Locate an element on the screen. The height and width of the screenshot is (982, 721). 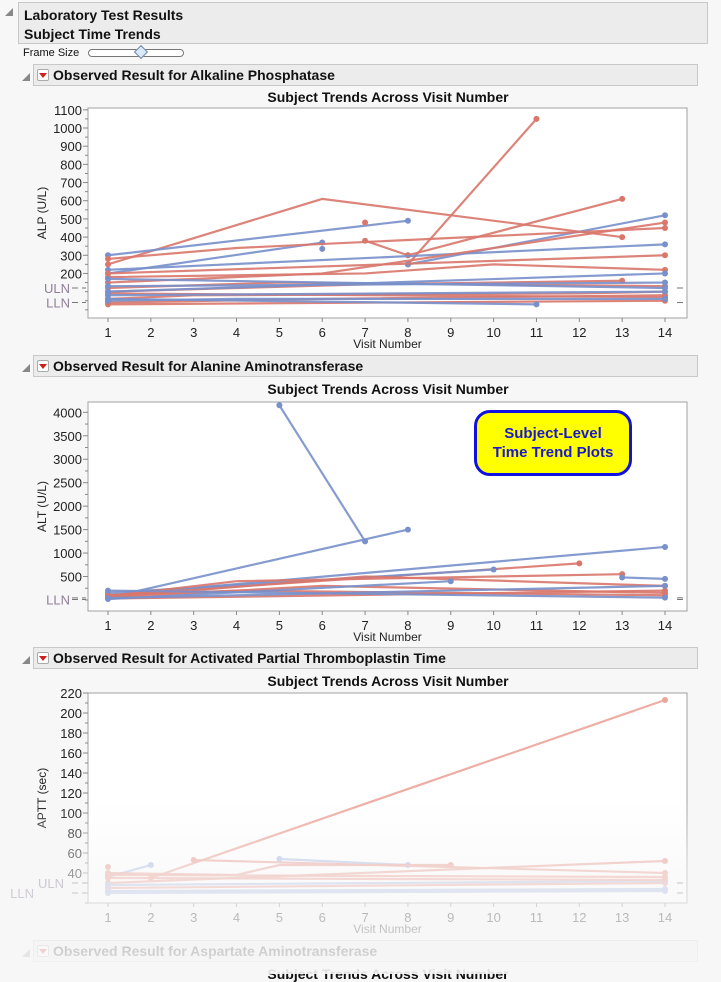
y-tick-label: 80 is located at coordinates (75, 833).